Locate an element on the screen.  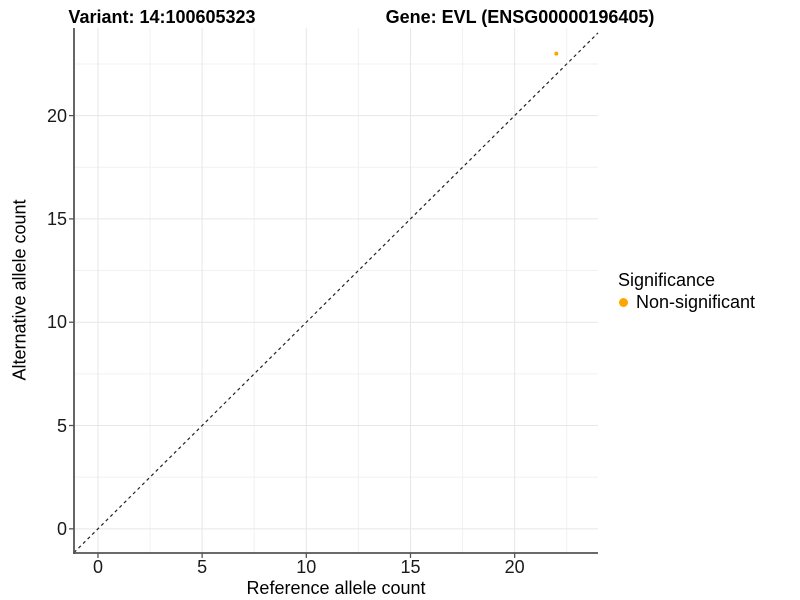
legend: Significance Non-significant is located at coordinates (686, 291).